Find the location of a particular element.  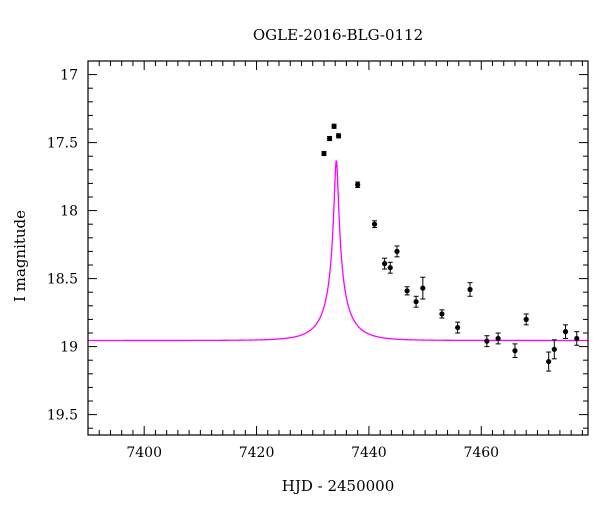

x-tick-label: 7440 is located at coordinates (369, 453).